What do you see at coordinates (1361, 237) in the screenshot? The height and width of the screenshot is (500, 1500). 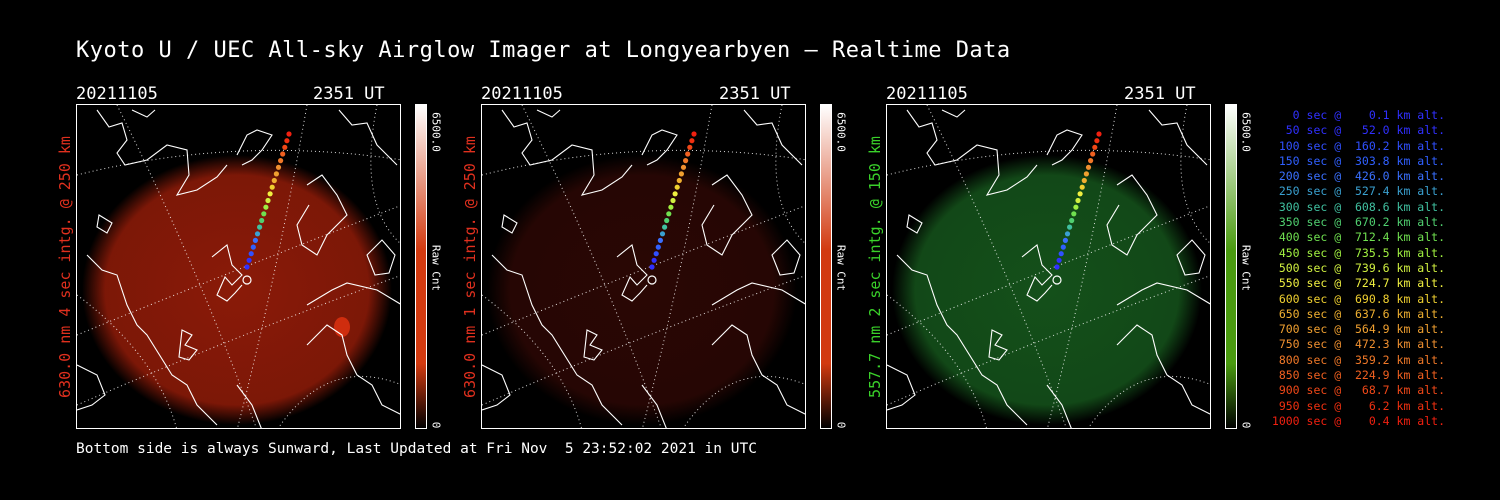 I see `legend-row: 400 sec @ 712.4 km alt.` at bounding box center [1361, 237].